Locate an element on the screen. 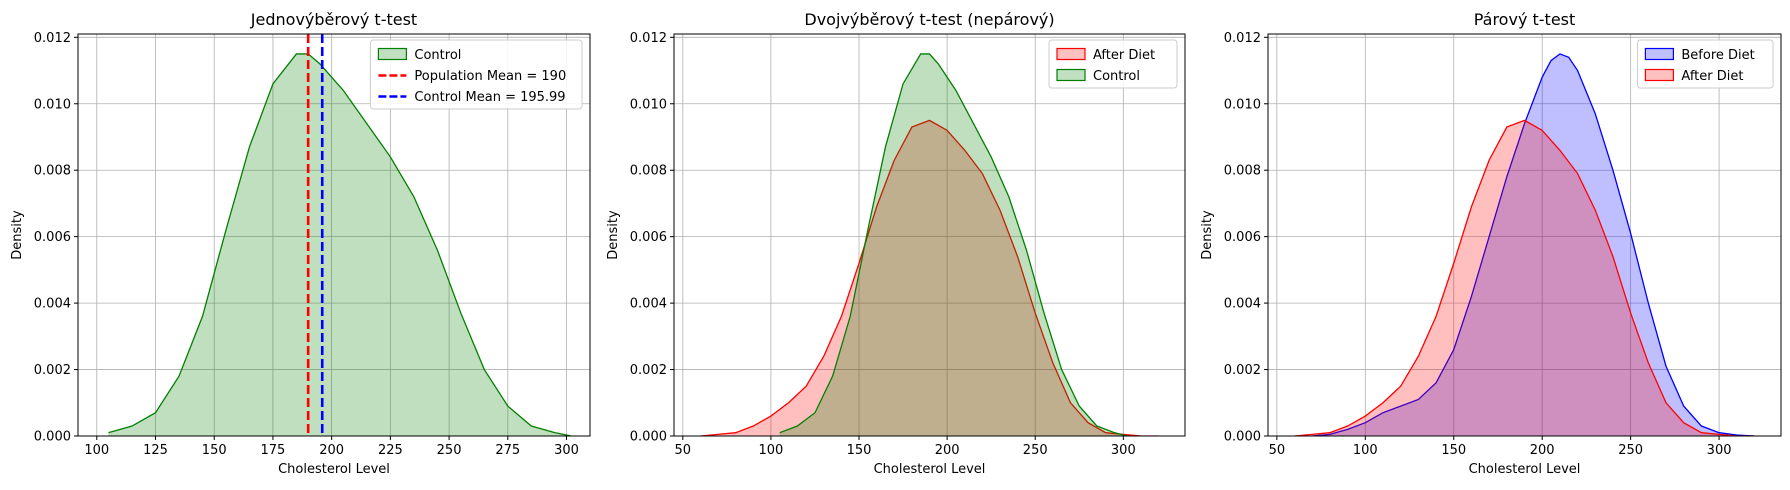 The height and width of the screenshot is (490, 1790). chart-title: Jednovýběrový t-test is located at coordinates (333, 19).